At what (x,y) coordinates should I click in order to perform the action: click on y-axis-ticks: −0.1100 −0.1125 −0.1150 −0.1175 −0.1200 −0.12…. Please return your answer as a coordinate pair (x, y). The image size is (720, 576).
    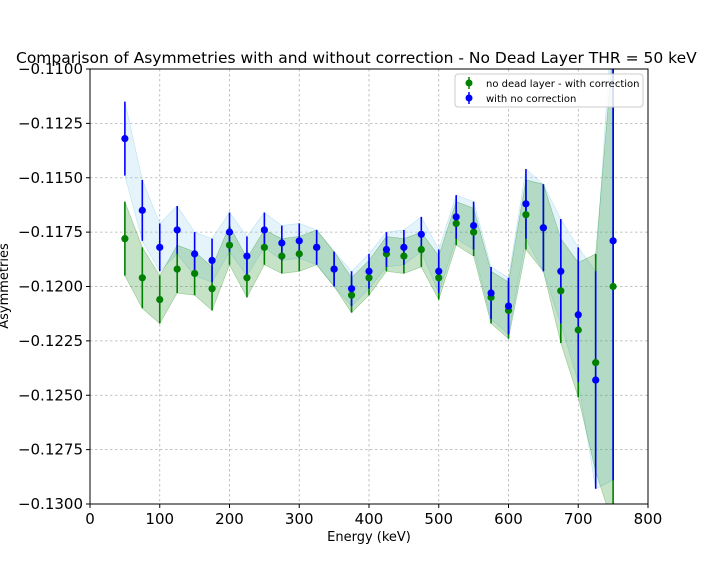
    Looking at the image, I should click on (54, 286).